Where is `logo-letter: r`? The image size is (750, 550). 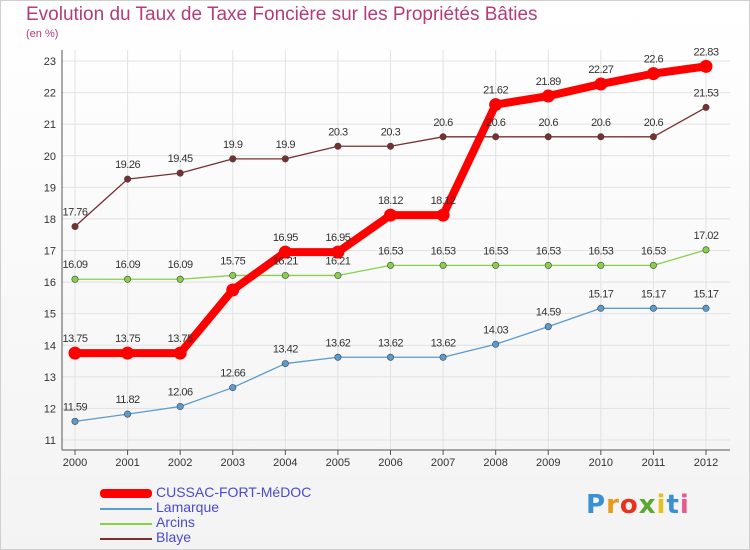
logo-letter: r is located at coordinates (613, 505).